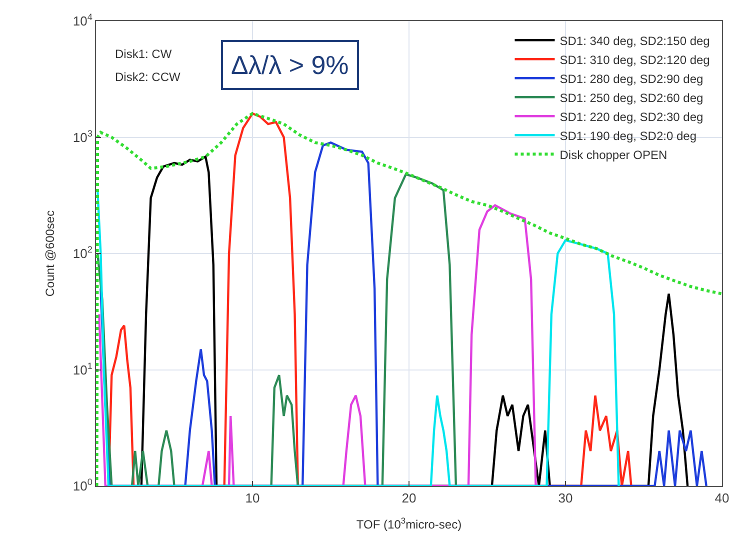 The image size is (741, 541). Describe the element at coordinates (565, 498) in the screenshot. I see `x-tick-label: 30` at that location.